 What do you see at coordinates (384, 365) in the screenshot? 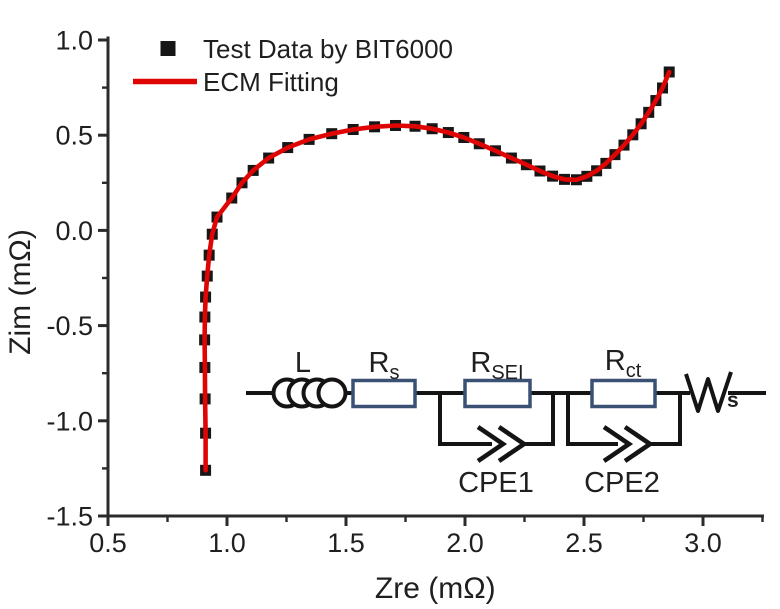
I see `resistor-rs-label: Rs` at bounding box center [384, 365].